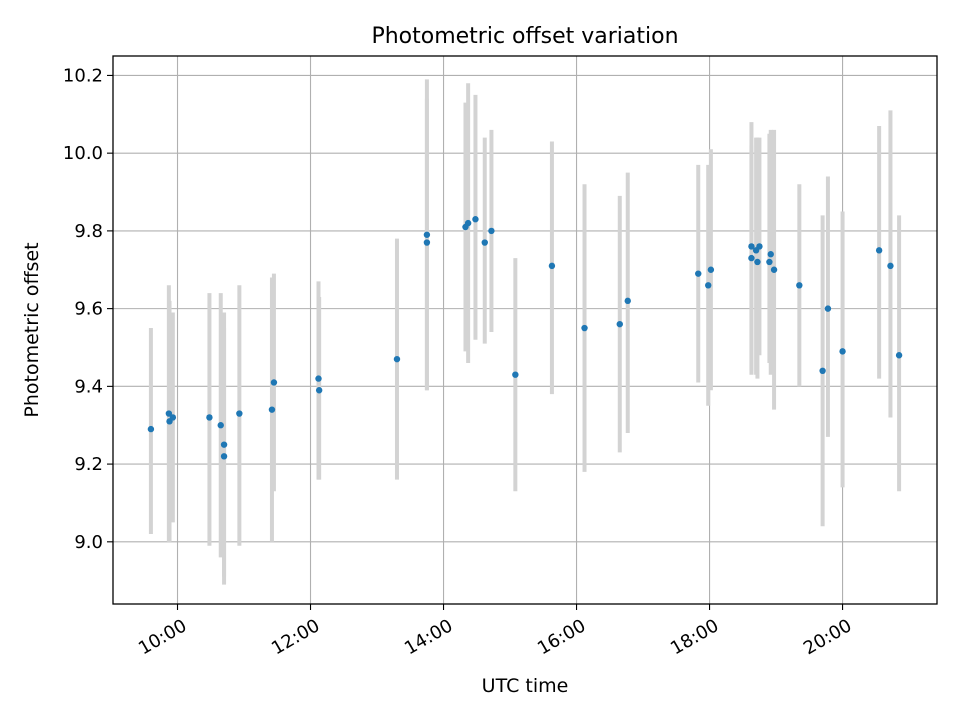 Image resolution: width=960 pixels, height=720 pixels. What do you see at coordinates (88, 386) in the screenshot?
I see `y-tick-label: 9.4` at bounding box center [88, 386].